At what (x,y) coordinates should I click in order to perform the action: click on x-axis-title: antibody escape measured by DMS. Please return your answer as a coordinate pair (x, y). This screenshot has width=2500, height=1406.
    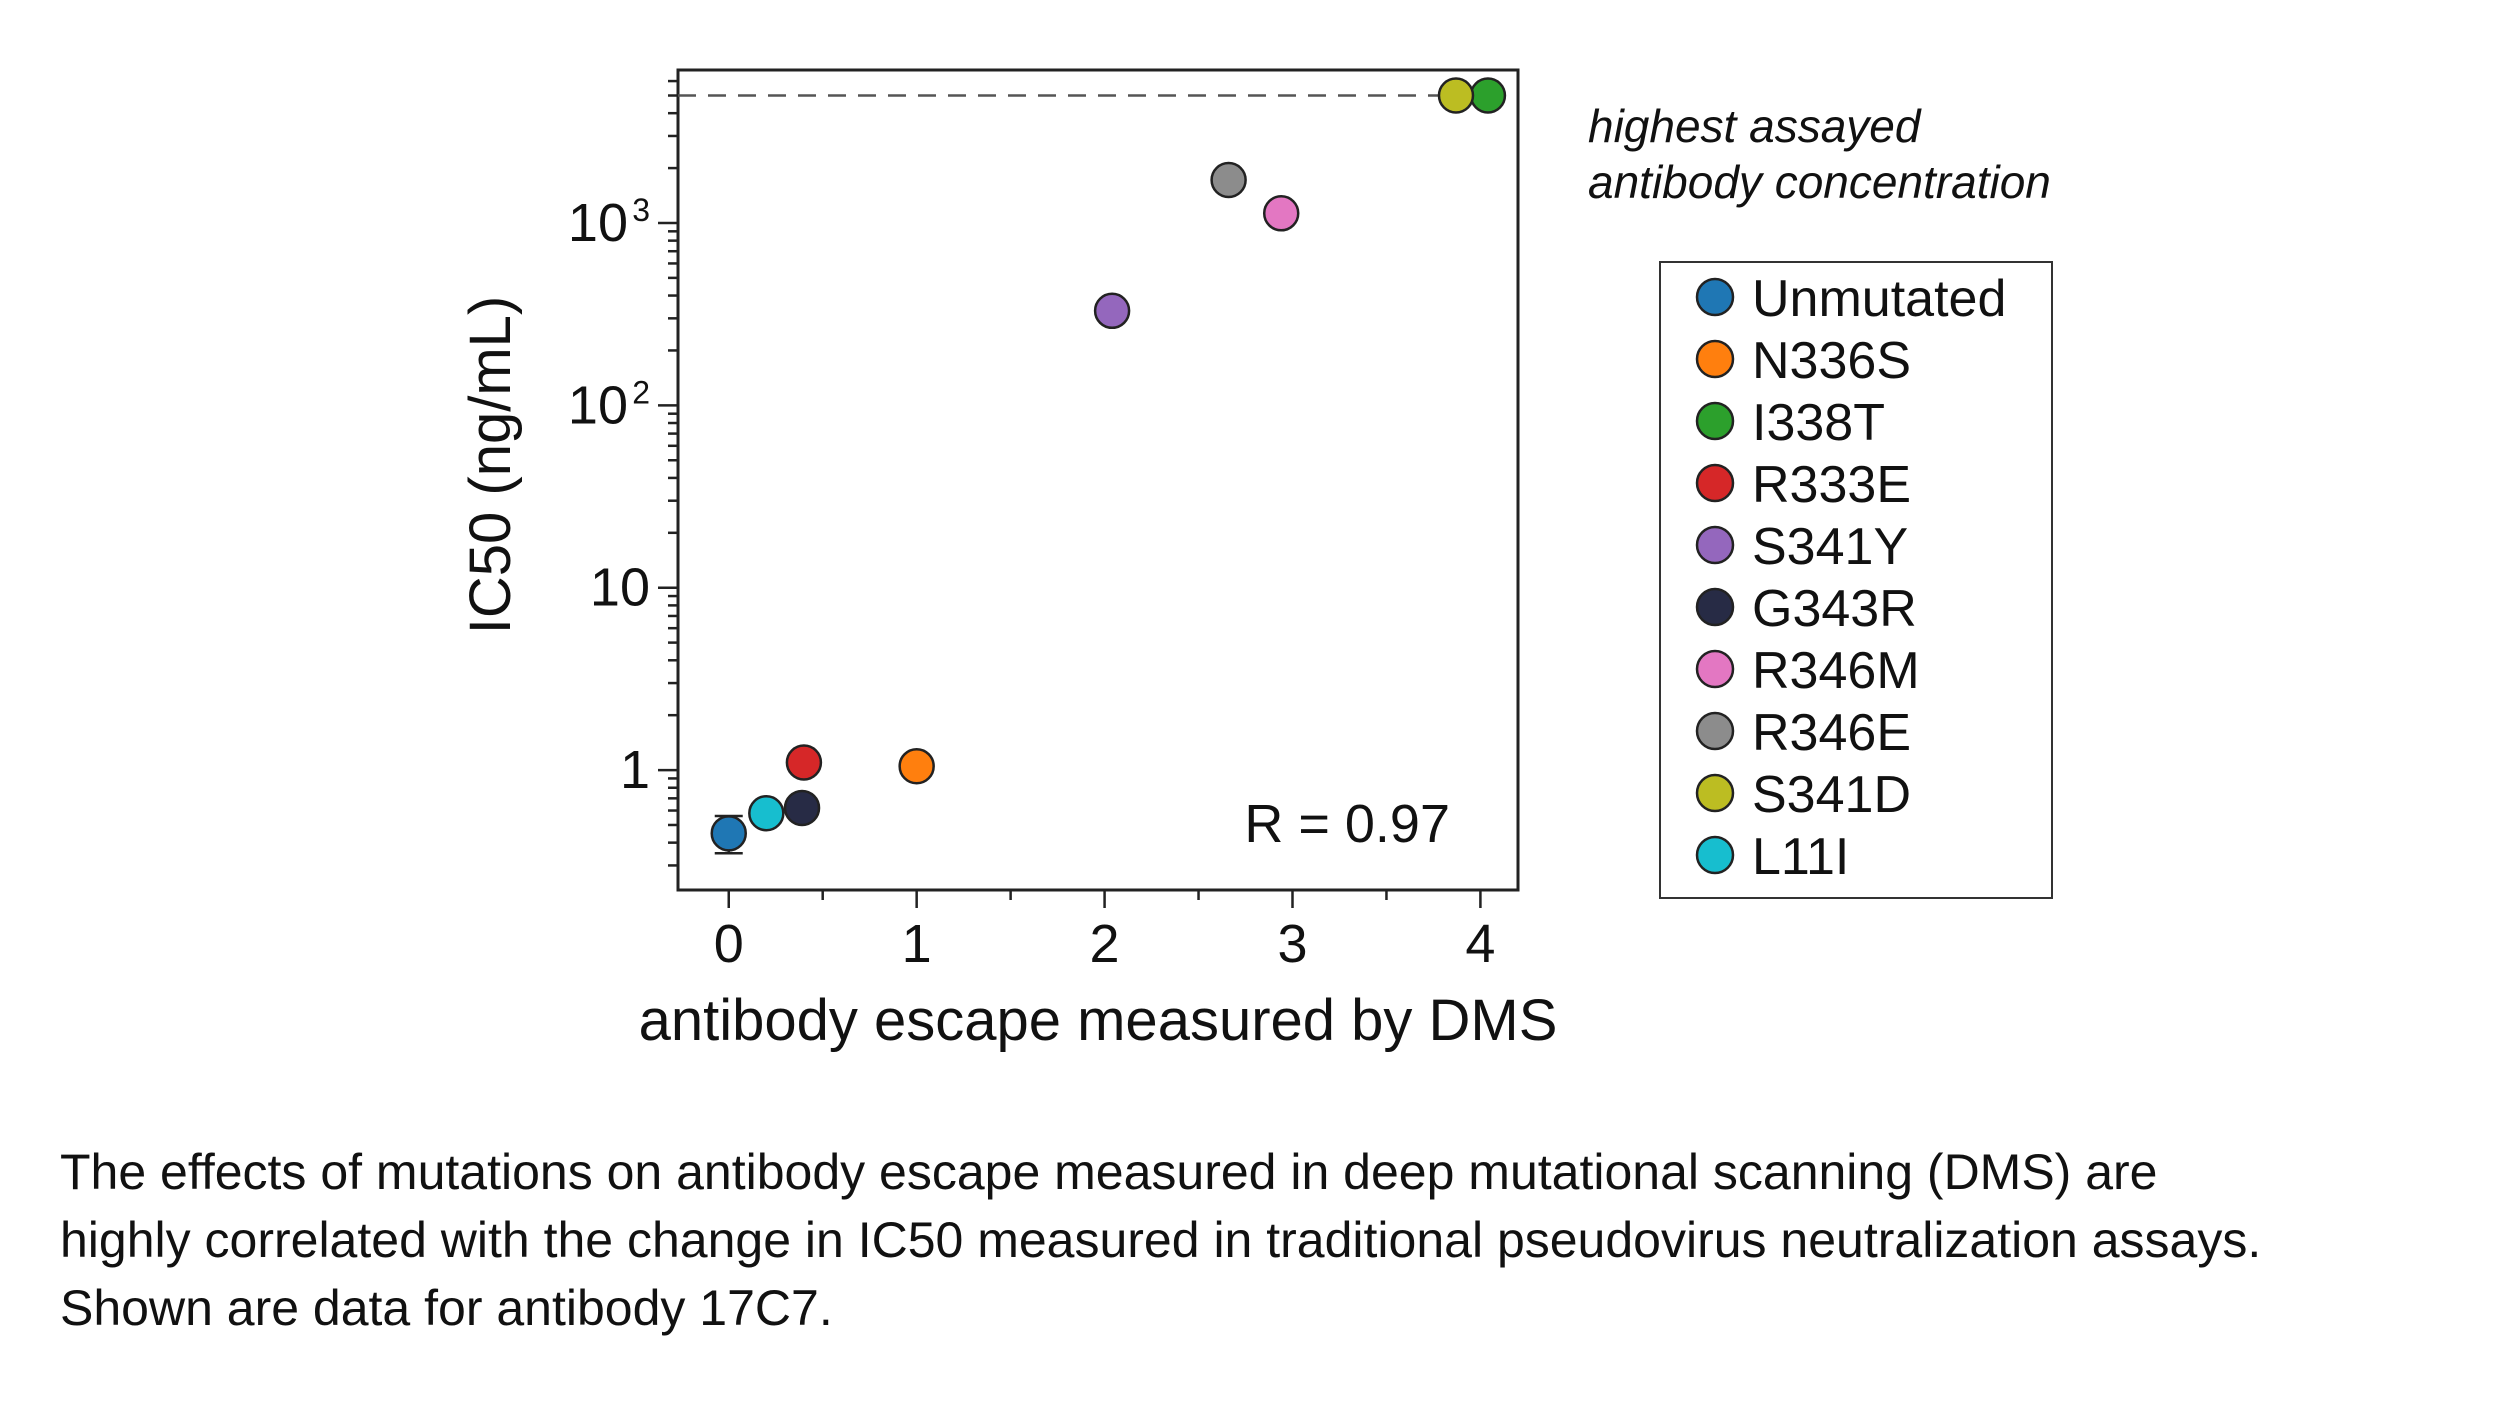
    Looking at the image, I should click on (1098, 1020).